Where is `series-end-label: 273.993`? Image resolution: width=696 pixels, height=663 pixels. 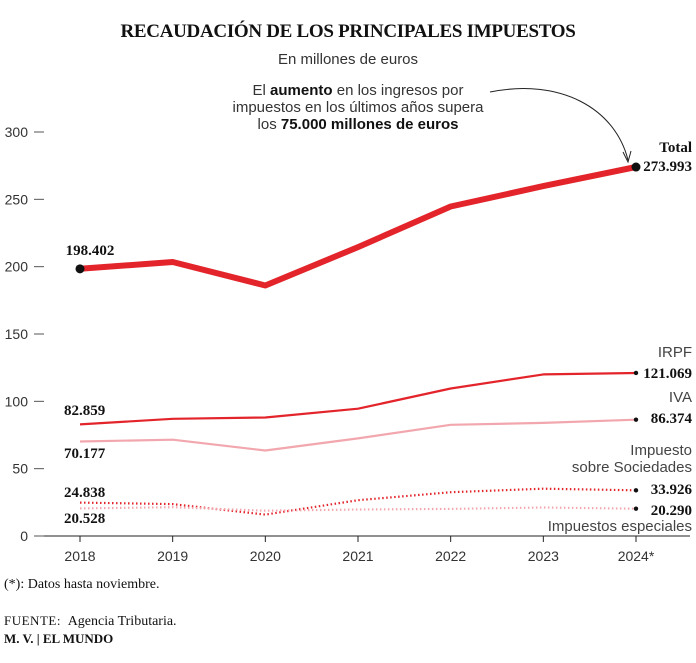
series-end-label: 273.993 is located at coordinates (667, 167).